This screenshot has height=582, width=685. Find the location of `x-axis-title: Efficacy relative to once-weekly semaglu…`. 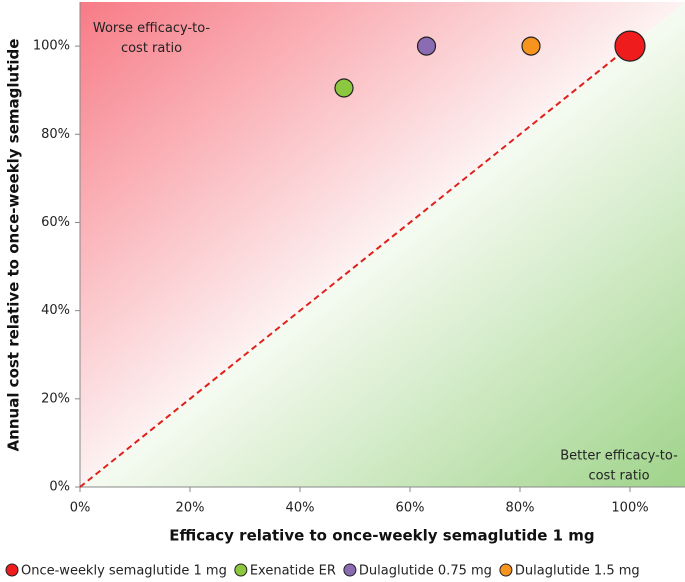

x-axis-title: Efficacy relative to once-weekly semaglu… is located at coordinates (381, 536).